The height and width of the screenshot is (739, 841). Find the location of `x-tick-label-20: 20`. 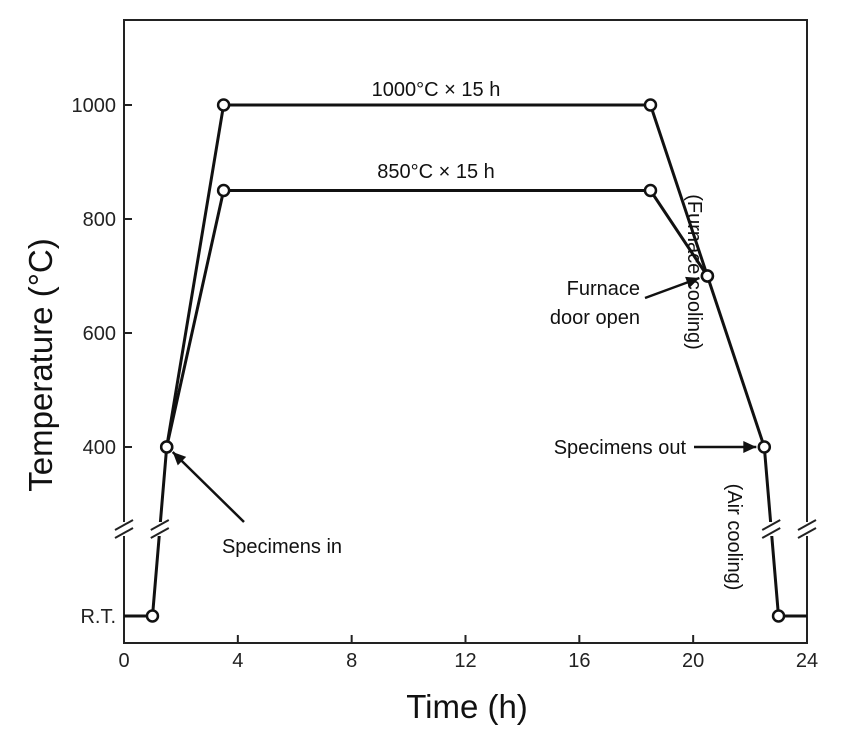

x-tick-label-20: 20 is located at coordinates (693, 661).